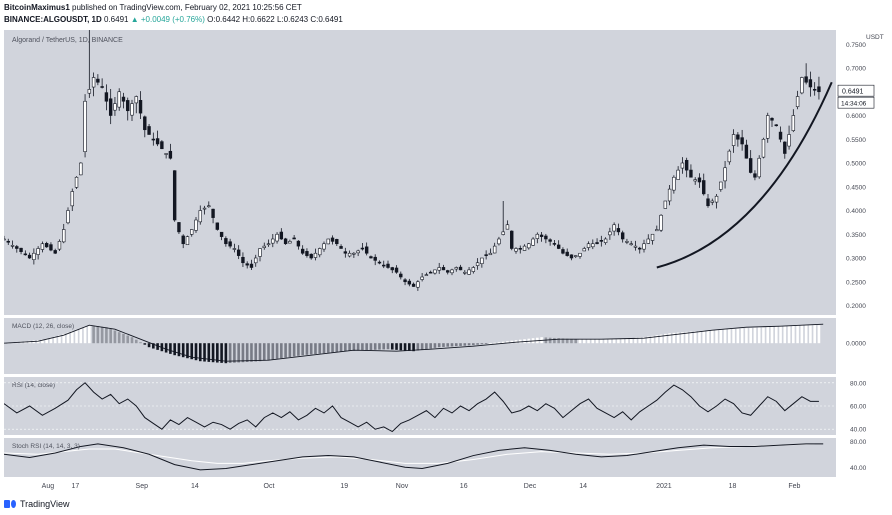 Image resolution: width=892 pixels, height=515 pixels. I want to click on y-tick-label: 0.5500, so click(856, 140).